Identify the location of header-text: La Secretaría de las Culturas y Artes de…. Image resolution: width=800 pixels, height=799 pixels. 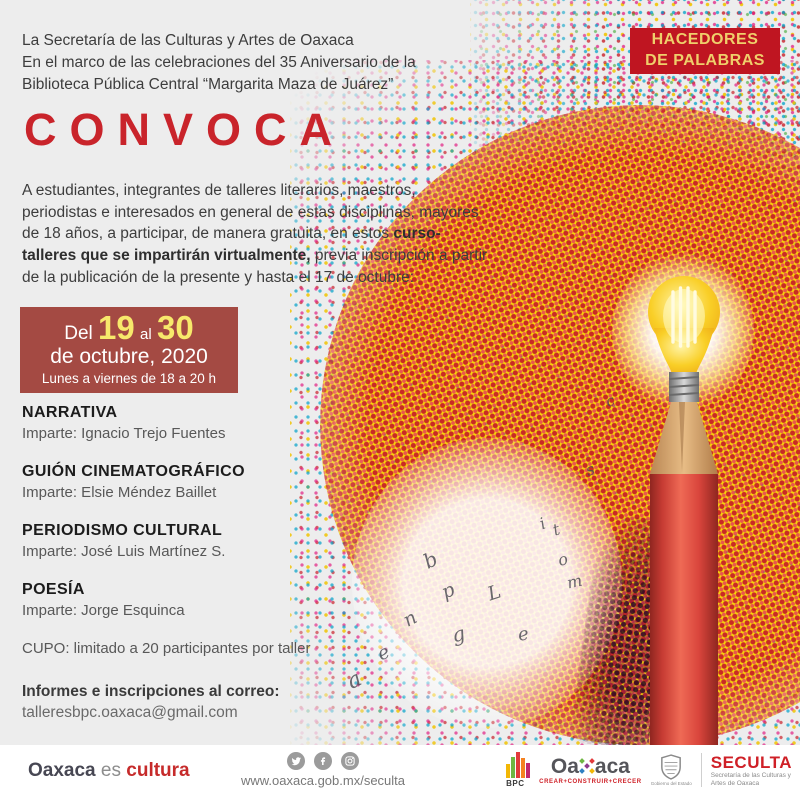
(219, 63).